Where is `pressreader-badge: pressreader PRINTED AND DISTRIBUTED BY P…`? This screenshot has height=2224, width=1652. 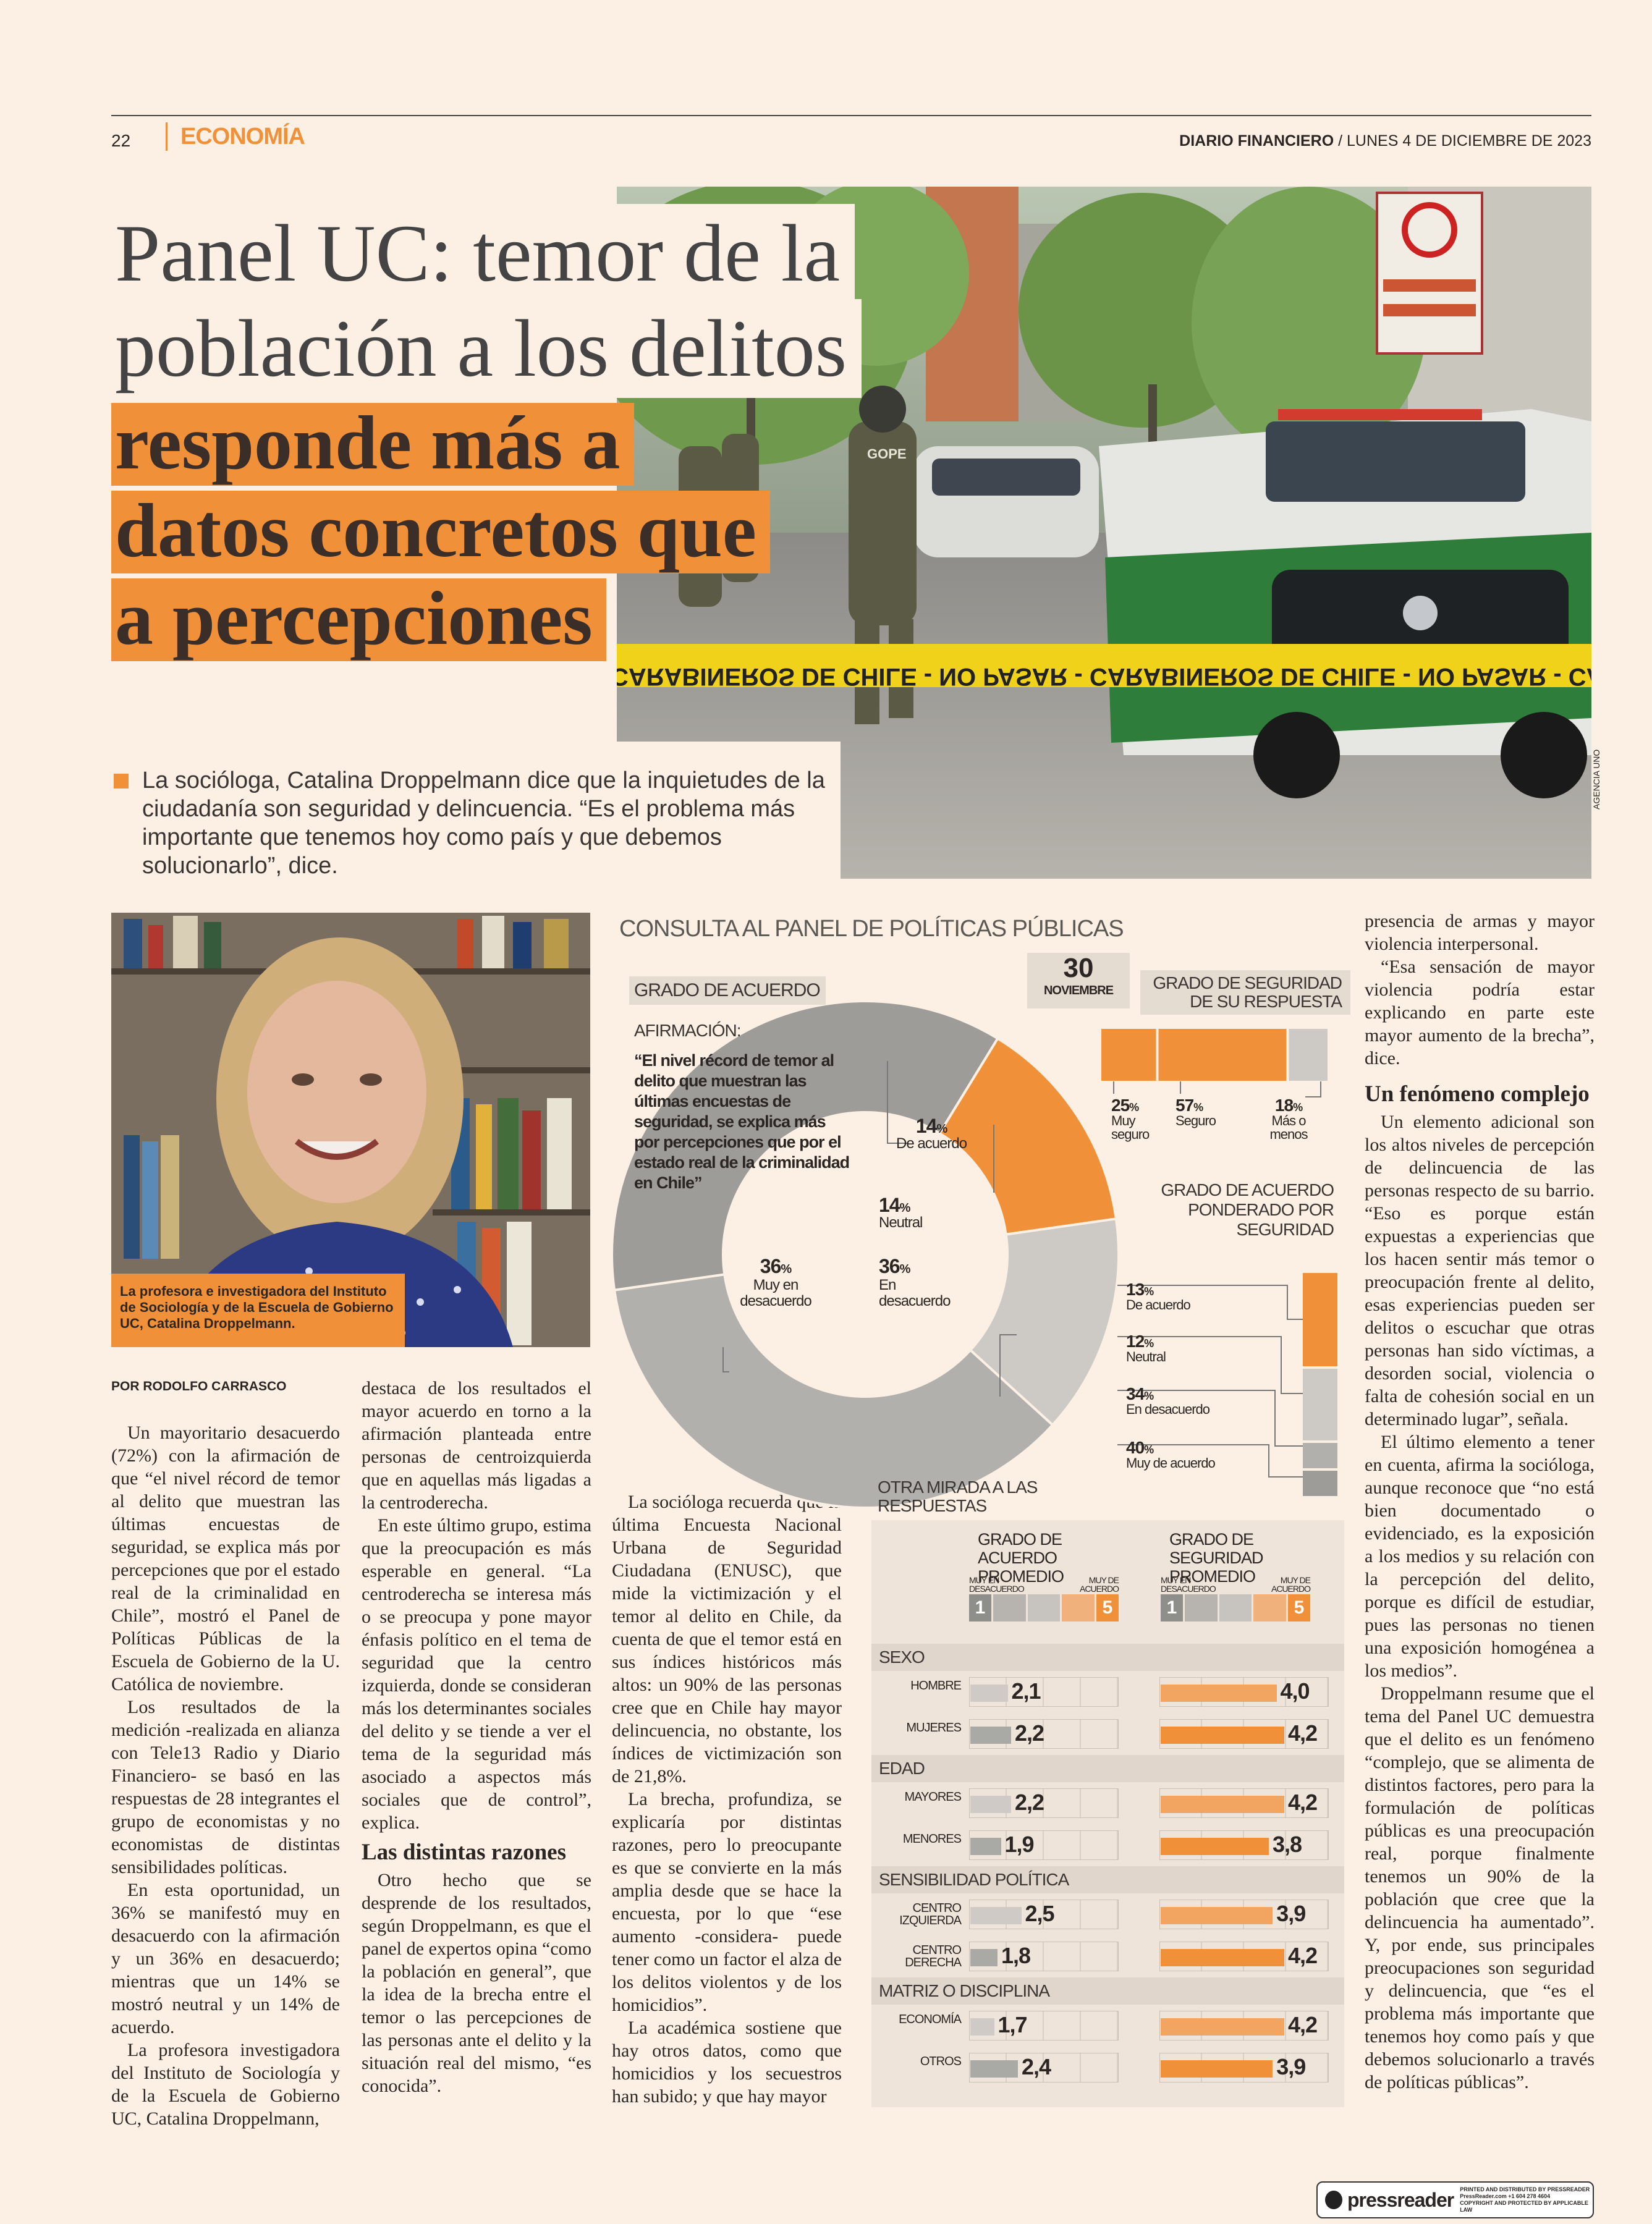
pressreader-badge: pressreader PRINTED AND DISTRIBUTED BY P… is located at coordinates (1455, 2199).